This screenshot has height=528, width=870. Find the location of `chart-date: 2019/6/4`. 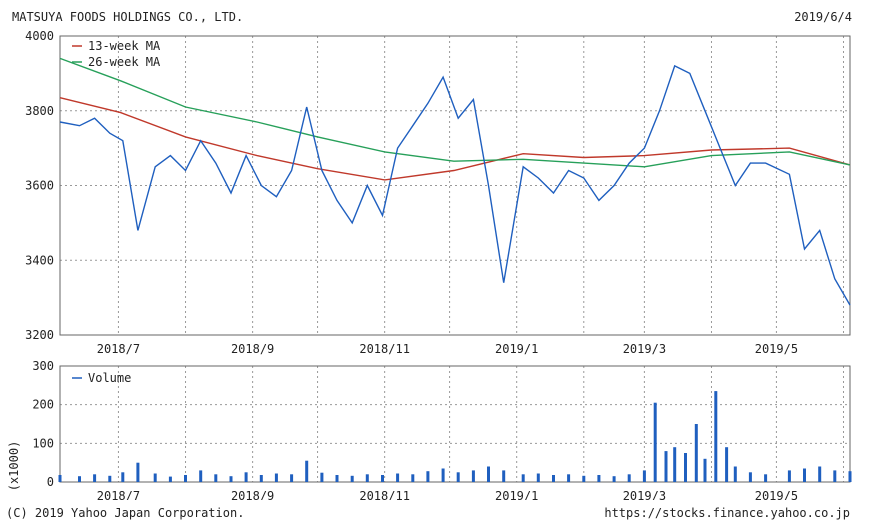

chart-date: 2019/6/4 is located at coordinates (823, 17).